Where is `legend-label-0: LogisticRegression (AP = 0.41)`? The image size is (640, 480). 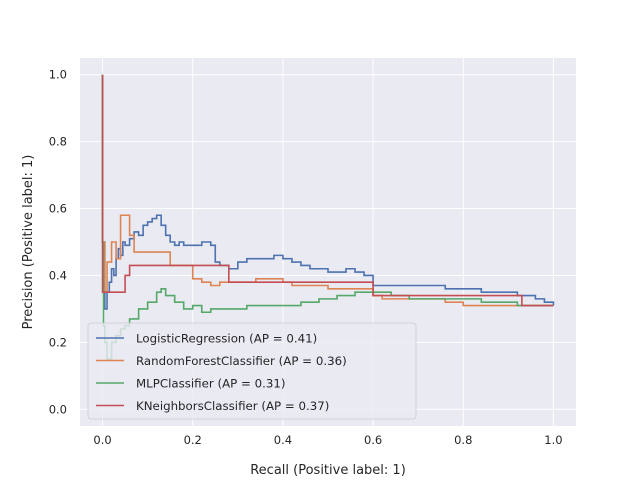 legend-label-0: LogisticRegression (AP = 0.41) is located at coordinates (226, 339).